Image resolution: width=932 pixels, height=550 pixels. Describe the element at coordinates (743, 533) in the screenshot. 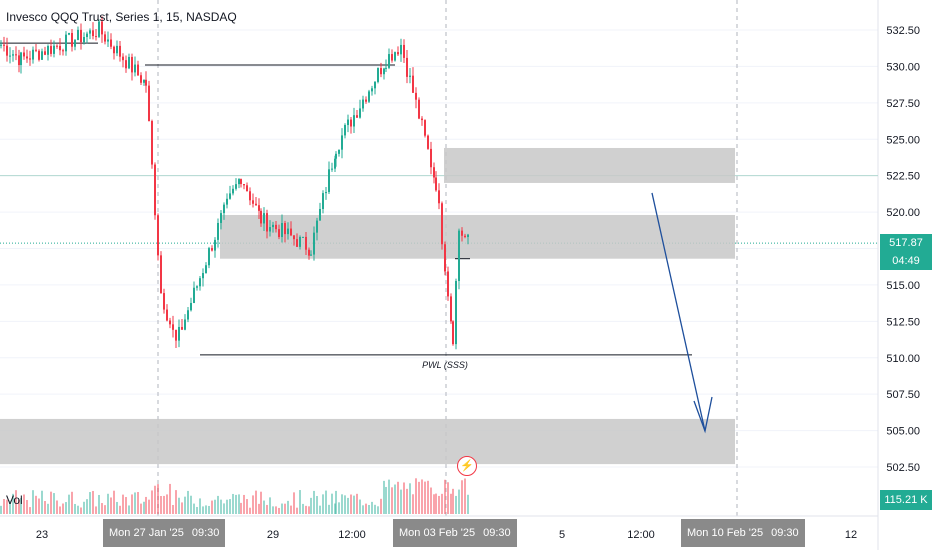

I see `crosshair-time-label-3: Mon 10 Feb '25 09:30` at that location.